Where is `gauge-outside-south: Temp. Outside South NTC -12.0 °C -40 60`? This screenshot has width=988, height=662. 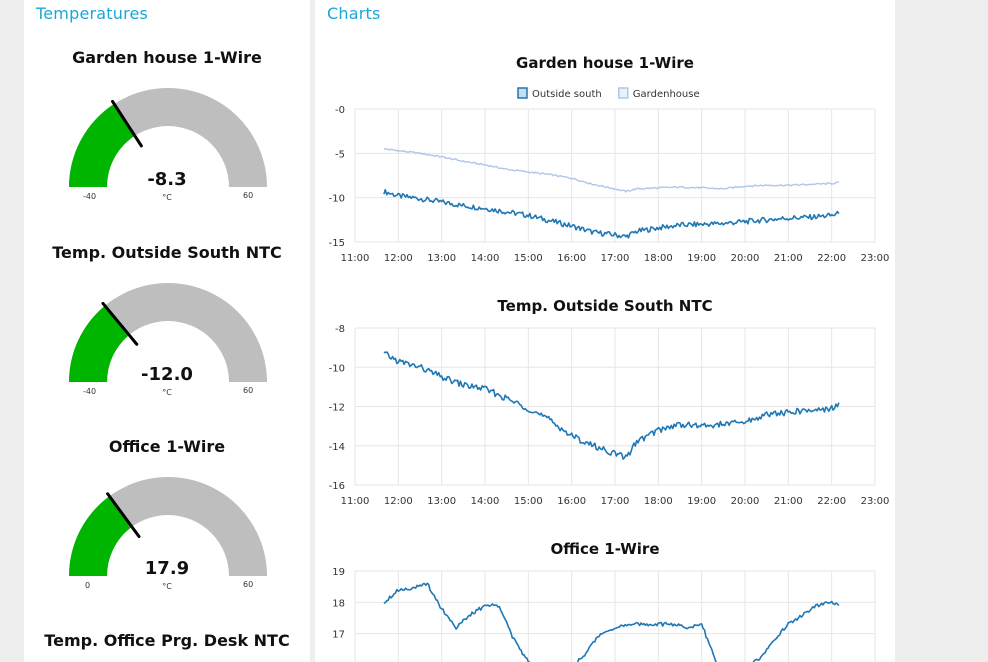 gauge-outside-south: Temp. Outside South NTC -12.0 °C -40 60 is located at coordinates (167, 338).